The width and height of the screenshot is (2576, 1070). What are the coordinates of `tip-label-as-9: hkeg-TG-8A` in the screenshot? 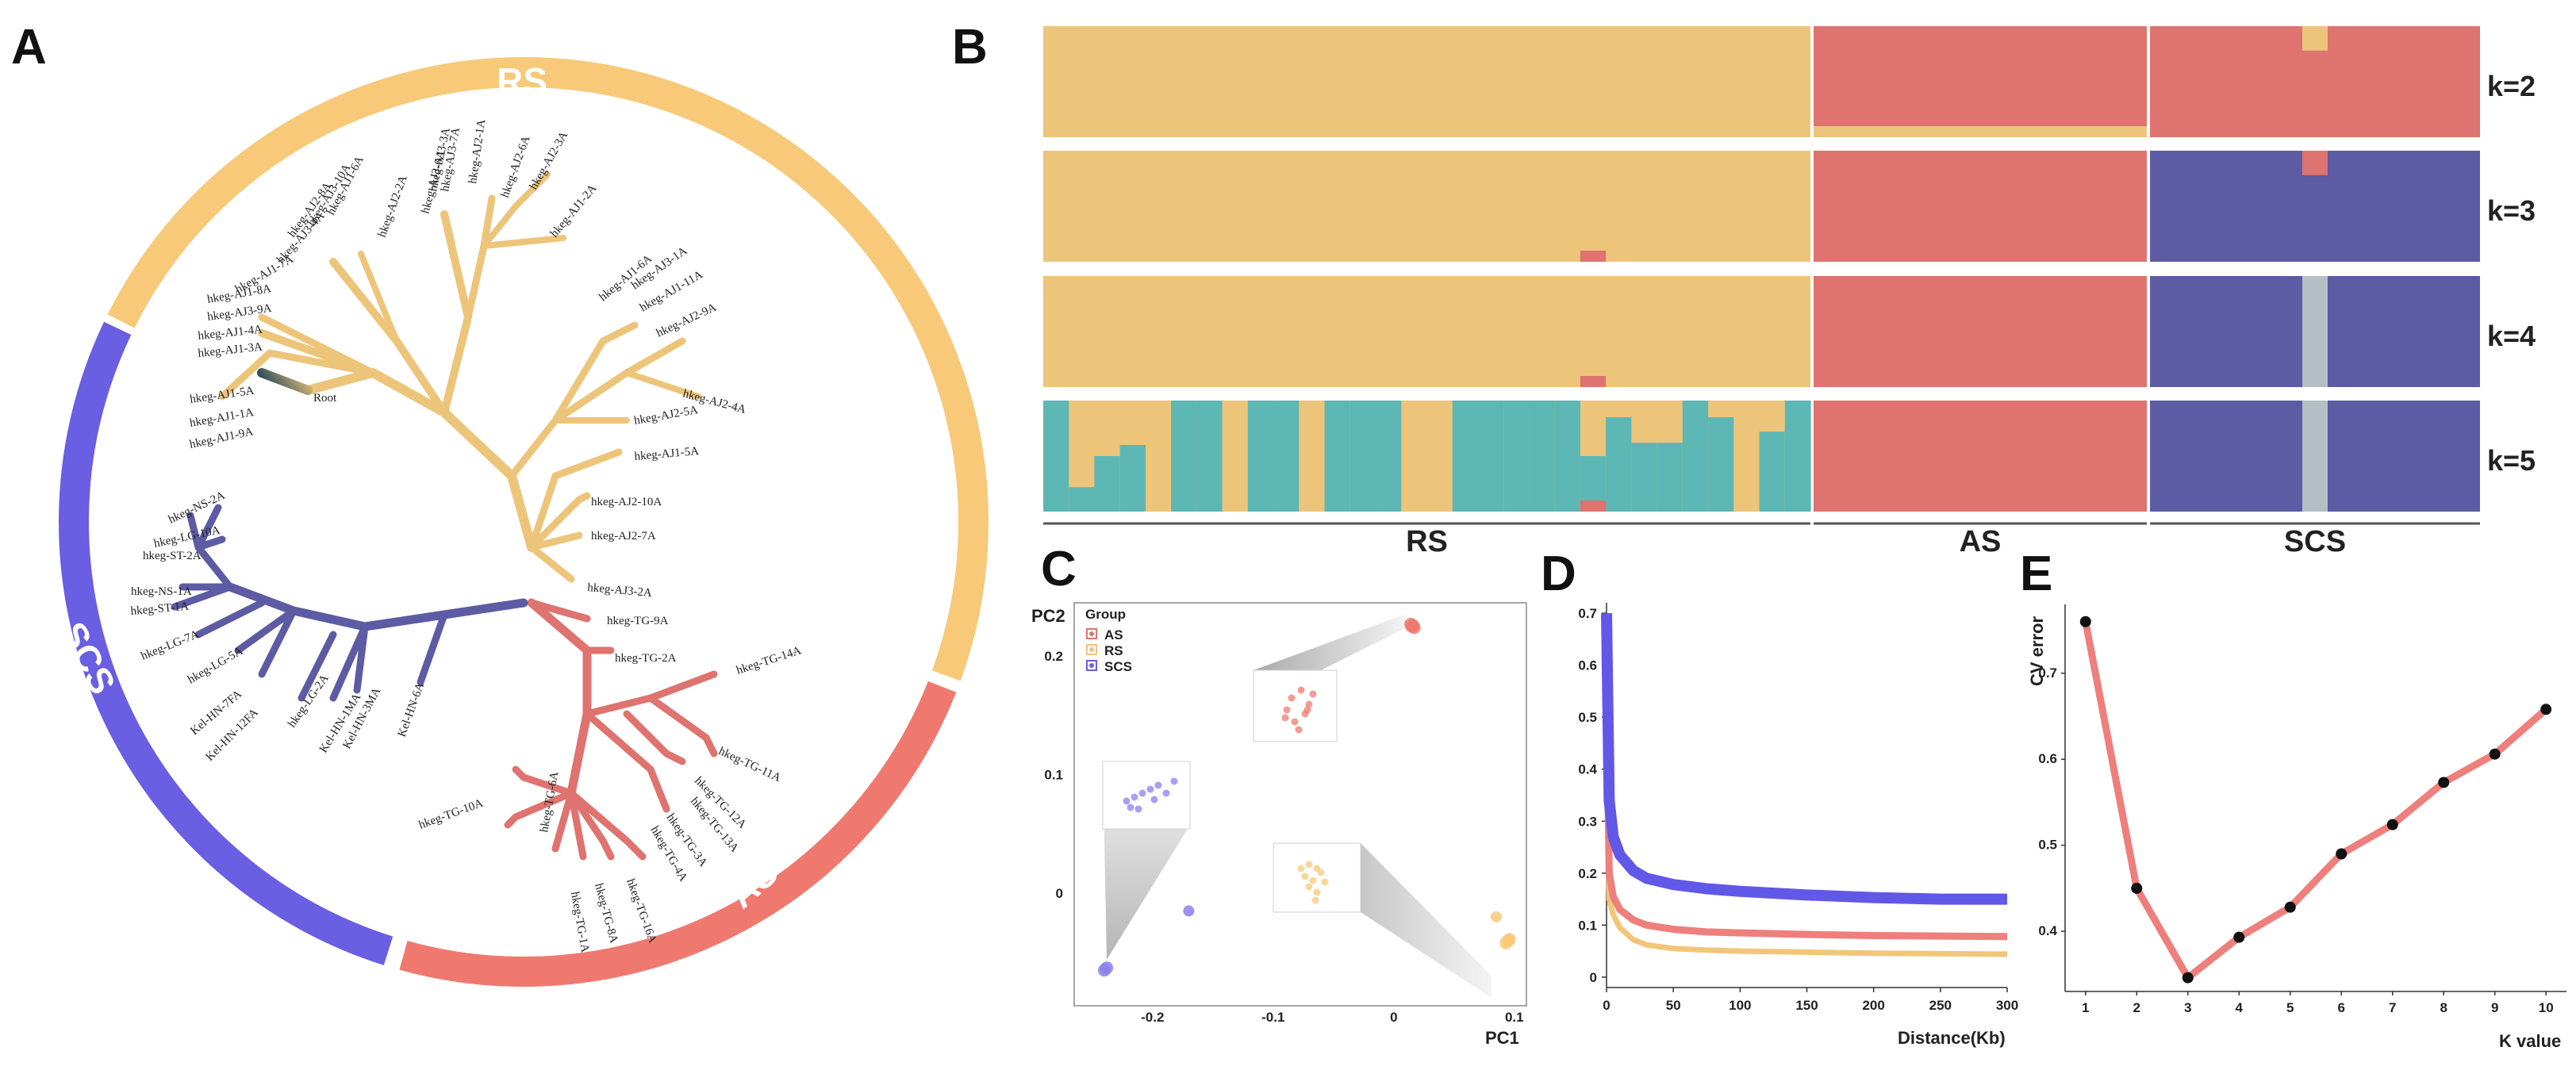 It's located at (606, 914).